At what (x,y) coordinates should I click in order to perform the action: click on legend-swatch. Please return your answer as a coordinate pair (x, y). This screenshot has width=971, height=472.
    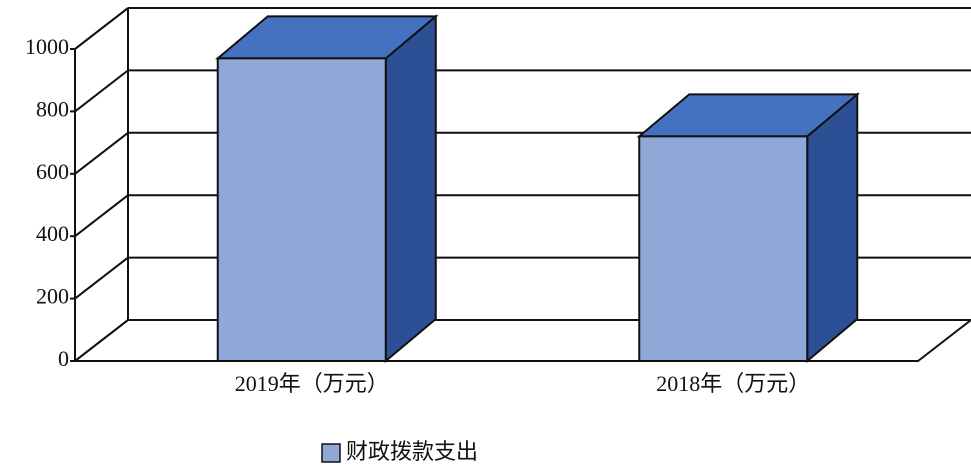
    Looking at the image, I should click on (331, 453).